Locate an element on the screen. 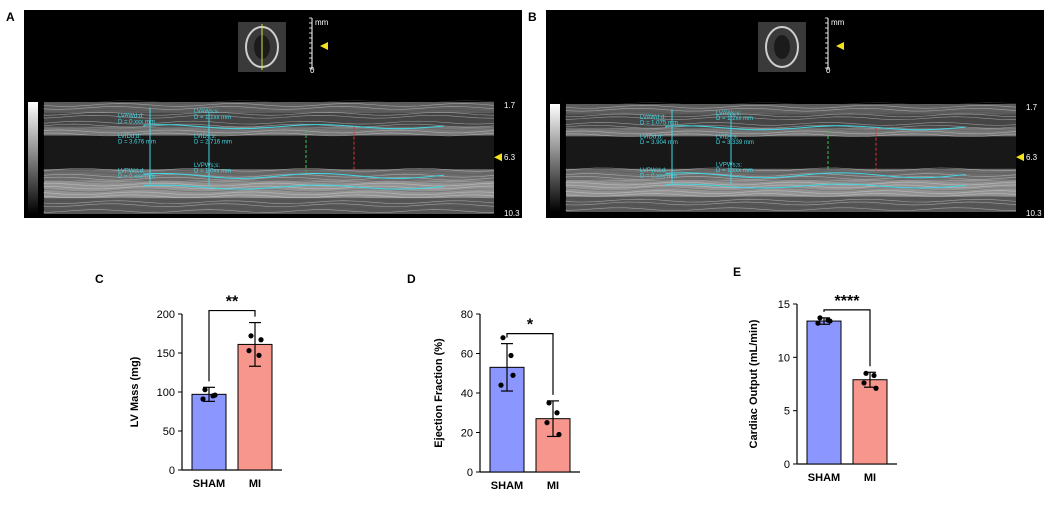 The image size is (1050, 510). significance-label: **** is located at coordinates (848, 301).